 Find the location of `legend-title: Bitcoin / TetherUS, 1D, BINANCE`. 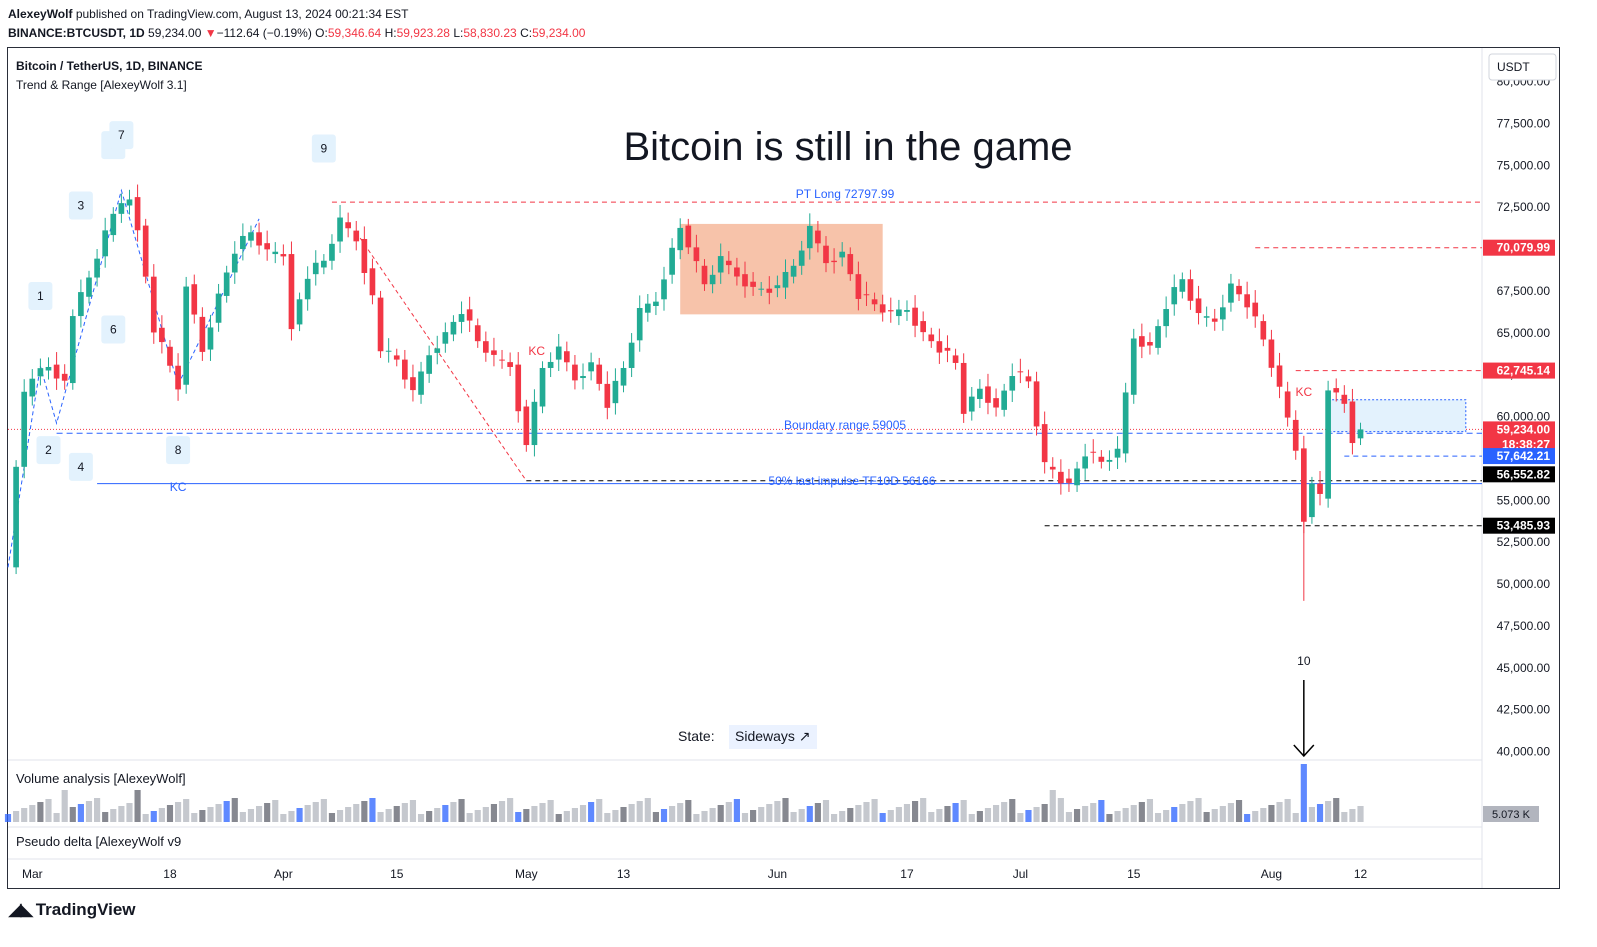

legend-title: Bitcoin / TetherUS, 1D, BINANCE is located at coordinates (109, 66).